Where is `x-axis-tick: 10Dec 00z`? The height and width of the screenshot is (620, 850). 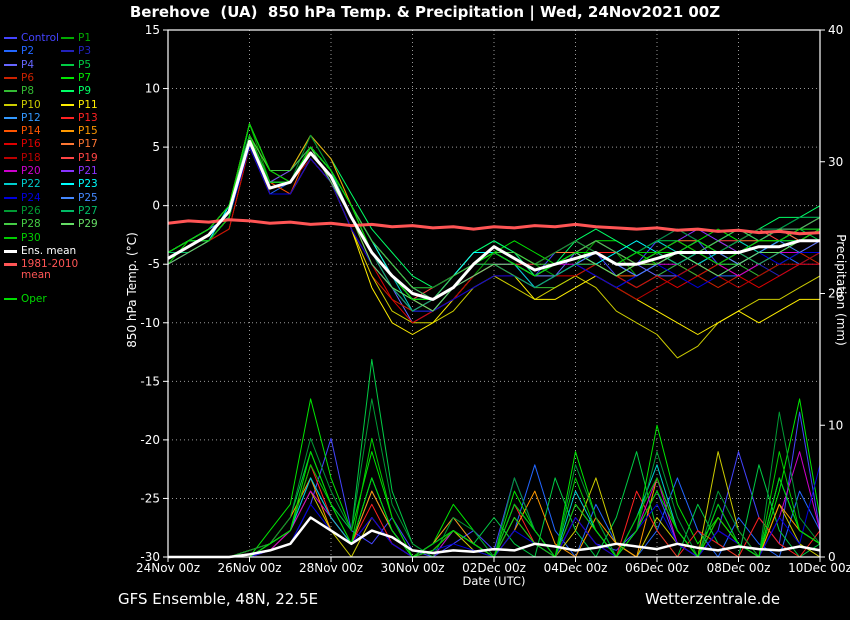
x-axis-tick: 10Dec 00z is located at coordinates (819, 568).